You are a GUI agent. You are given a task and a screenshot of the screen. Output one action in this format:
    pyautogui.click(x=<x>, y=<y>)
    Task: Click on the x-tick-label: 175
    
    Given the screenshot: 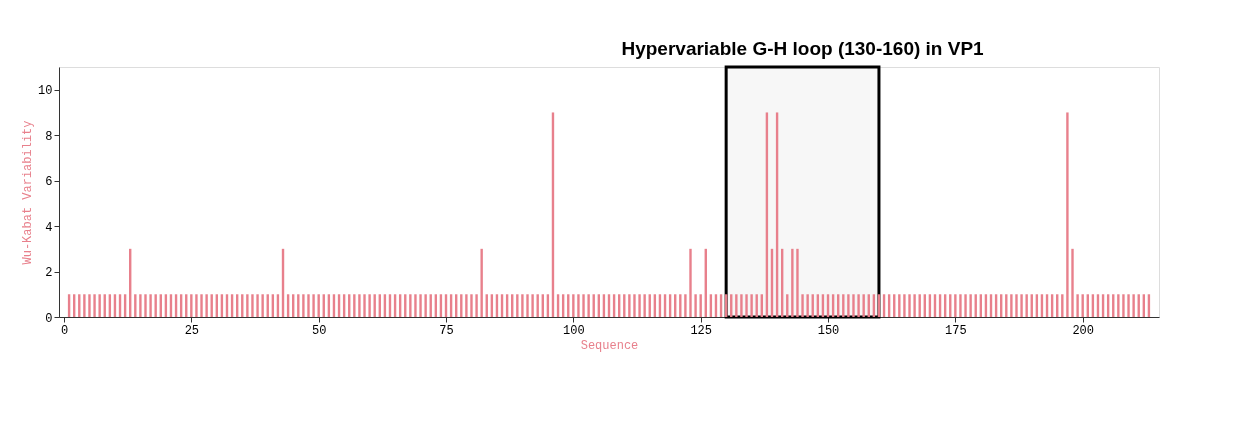 What is the action you would take?
    pyautogui.click(x=956, y=330)
    